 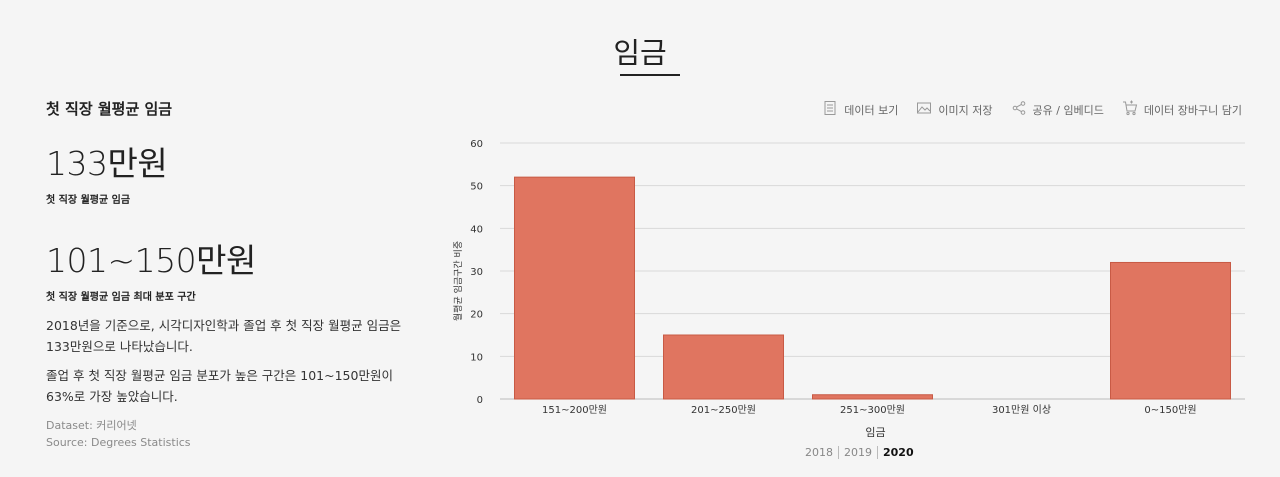 I want to click on x-tick-label: 301만원 이상, so click(x=1021, y=410).